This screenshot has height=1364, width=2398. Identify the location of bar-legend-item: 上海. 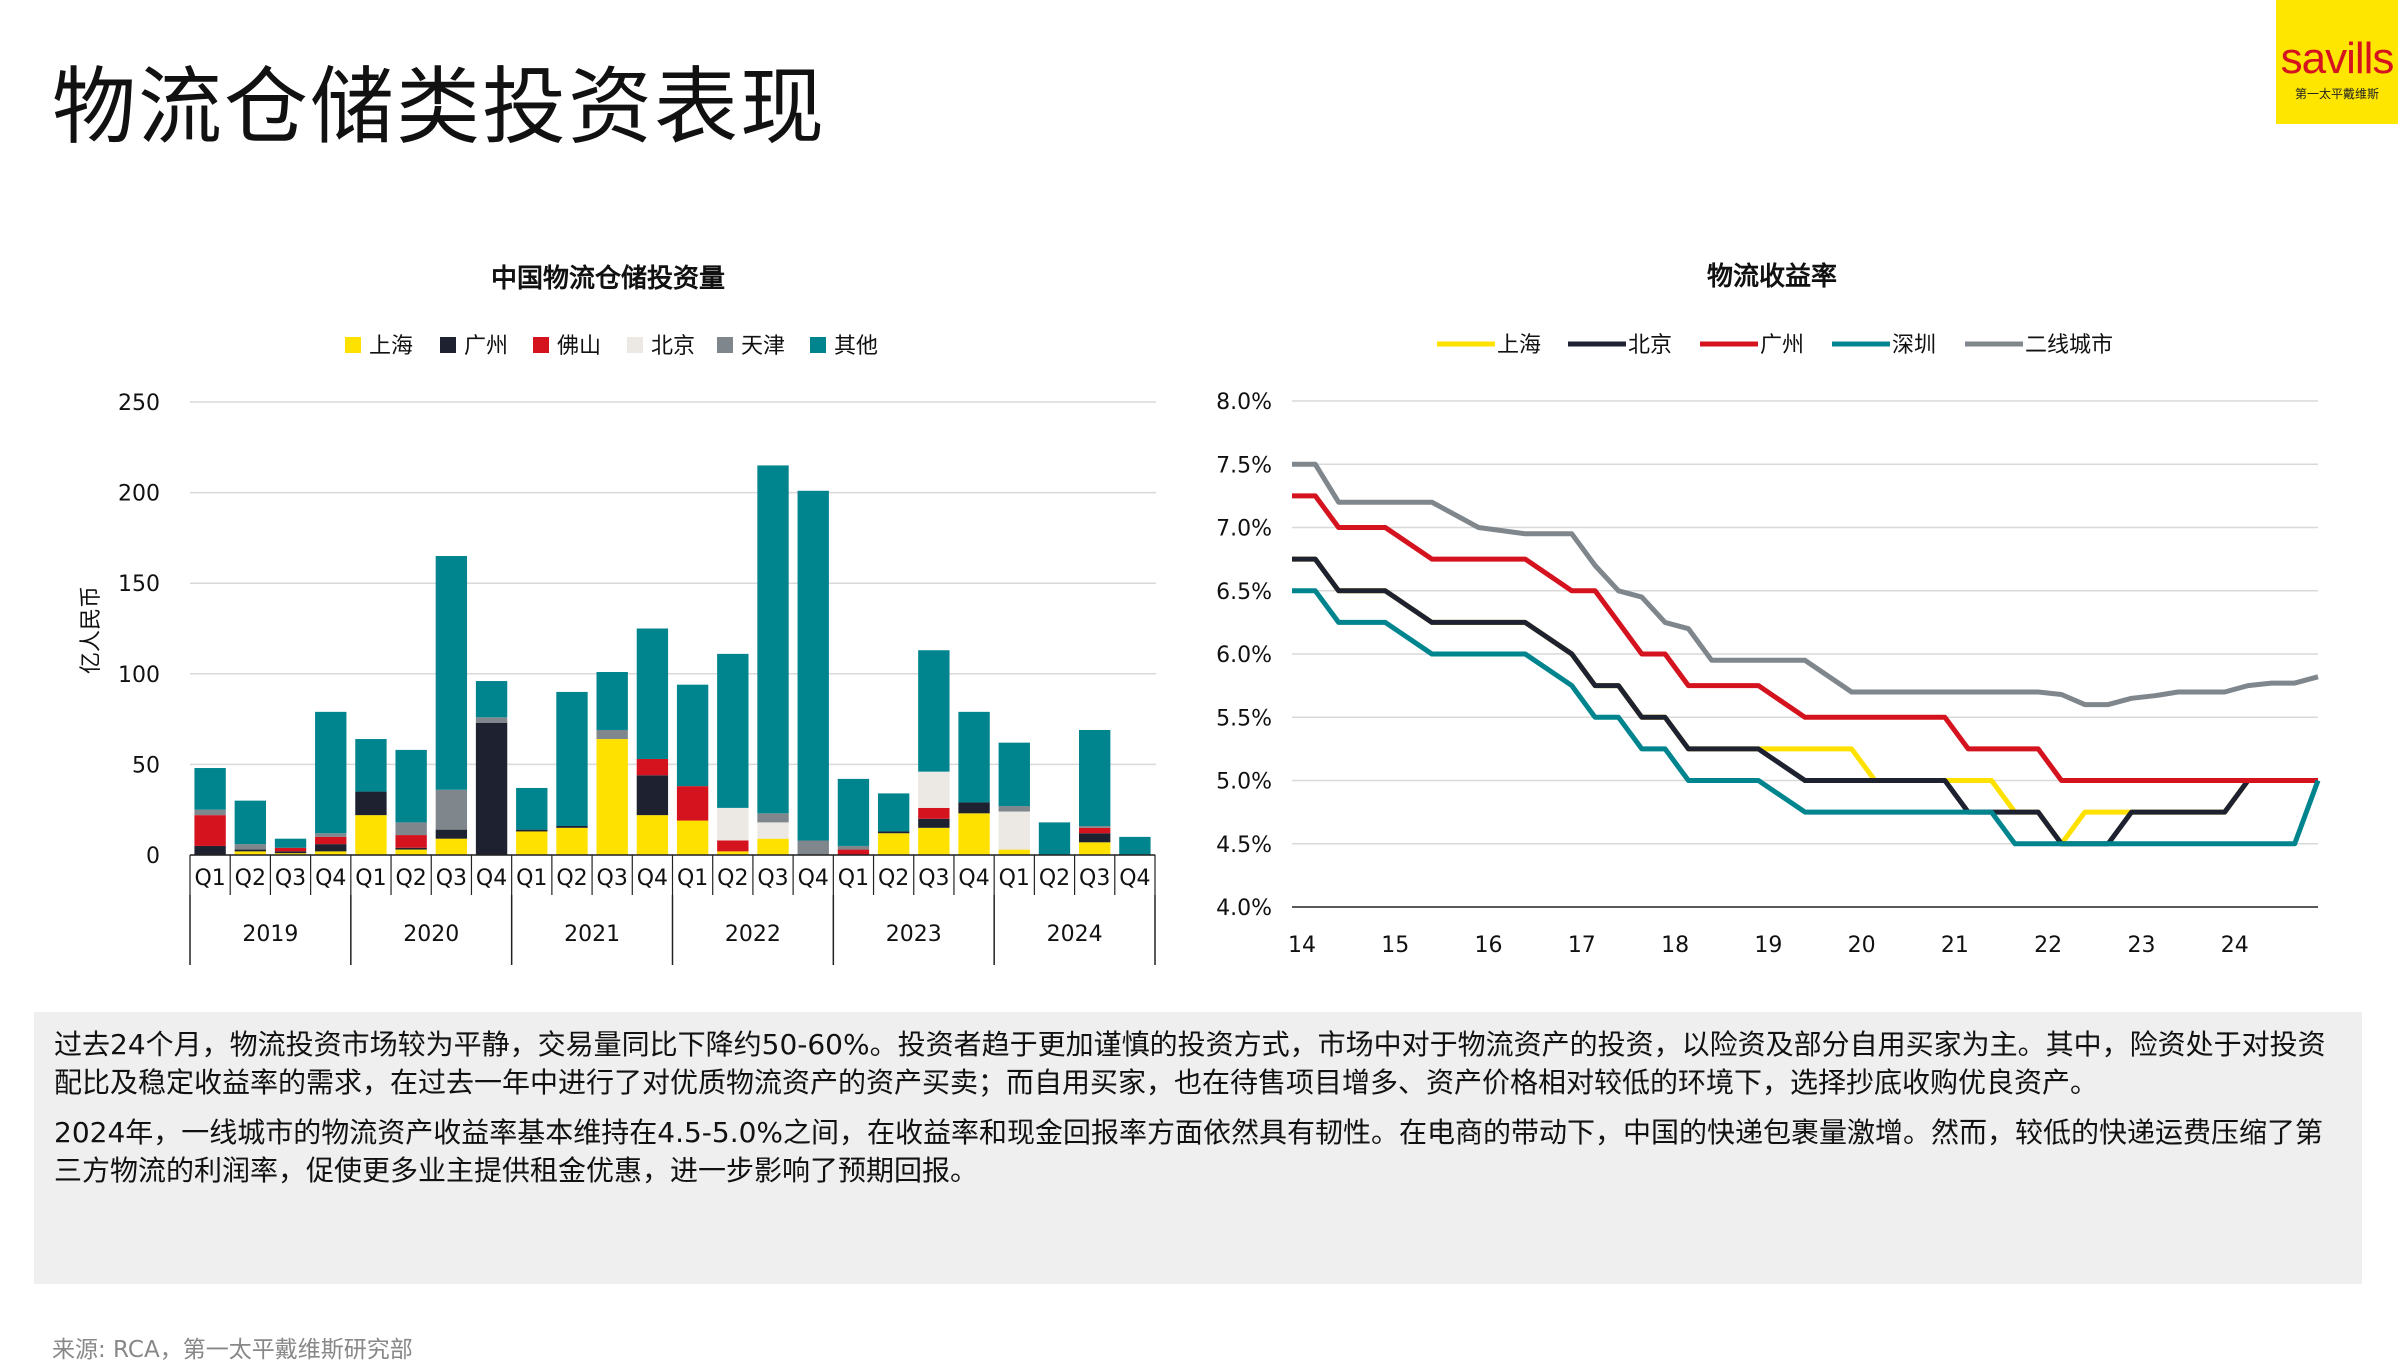
(379, 346).